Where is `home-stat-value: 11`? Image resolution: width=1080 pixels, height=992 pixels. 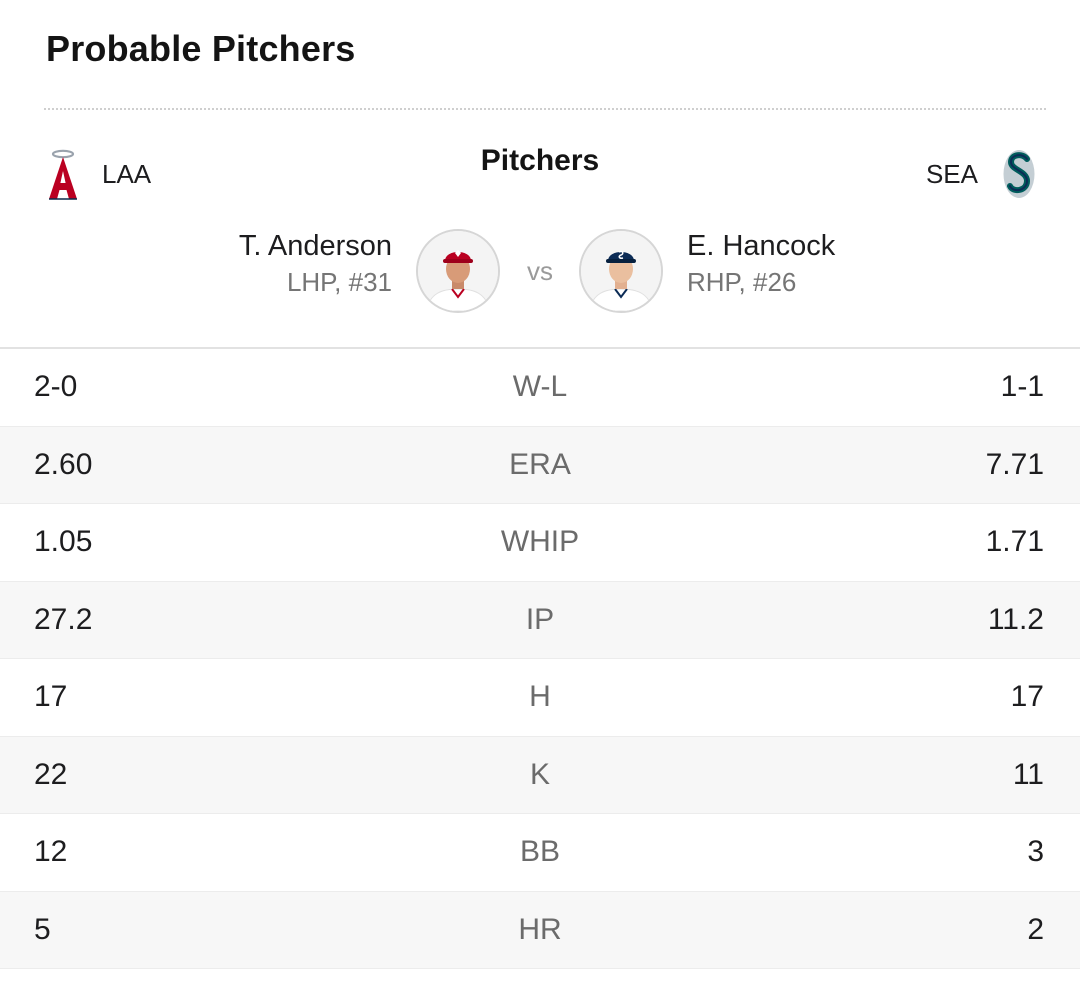
home-stat-value: 11 is located at coordinates (1028, 774).